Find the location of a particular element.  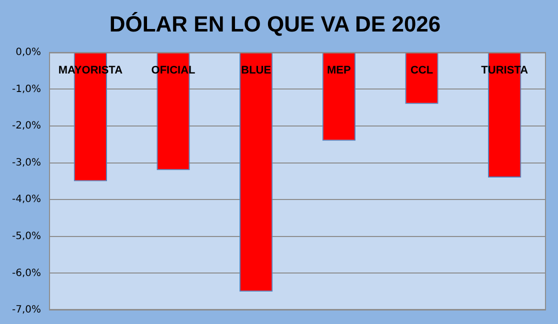

x-tick-label: MAYORISTA is located at coordinates (90, 70).